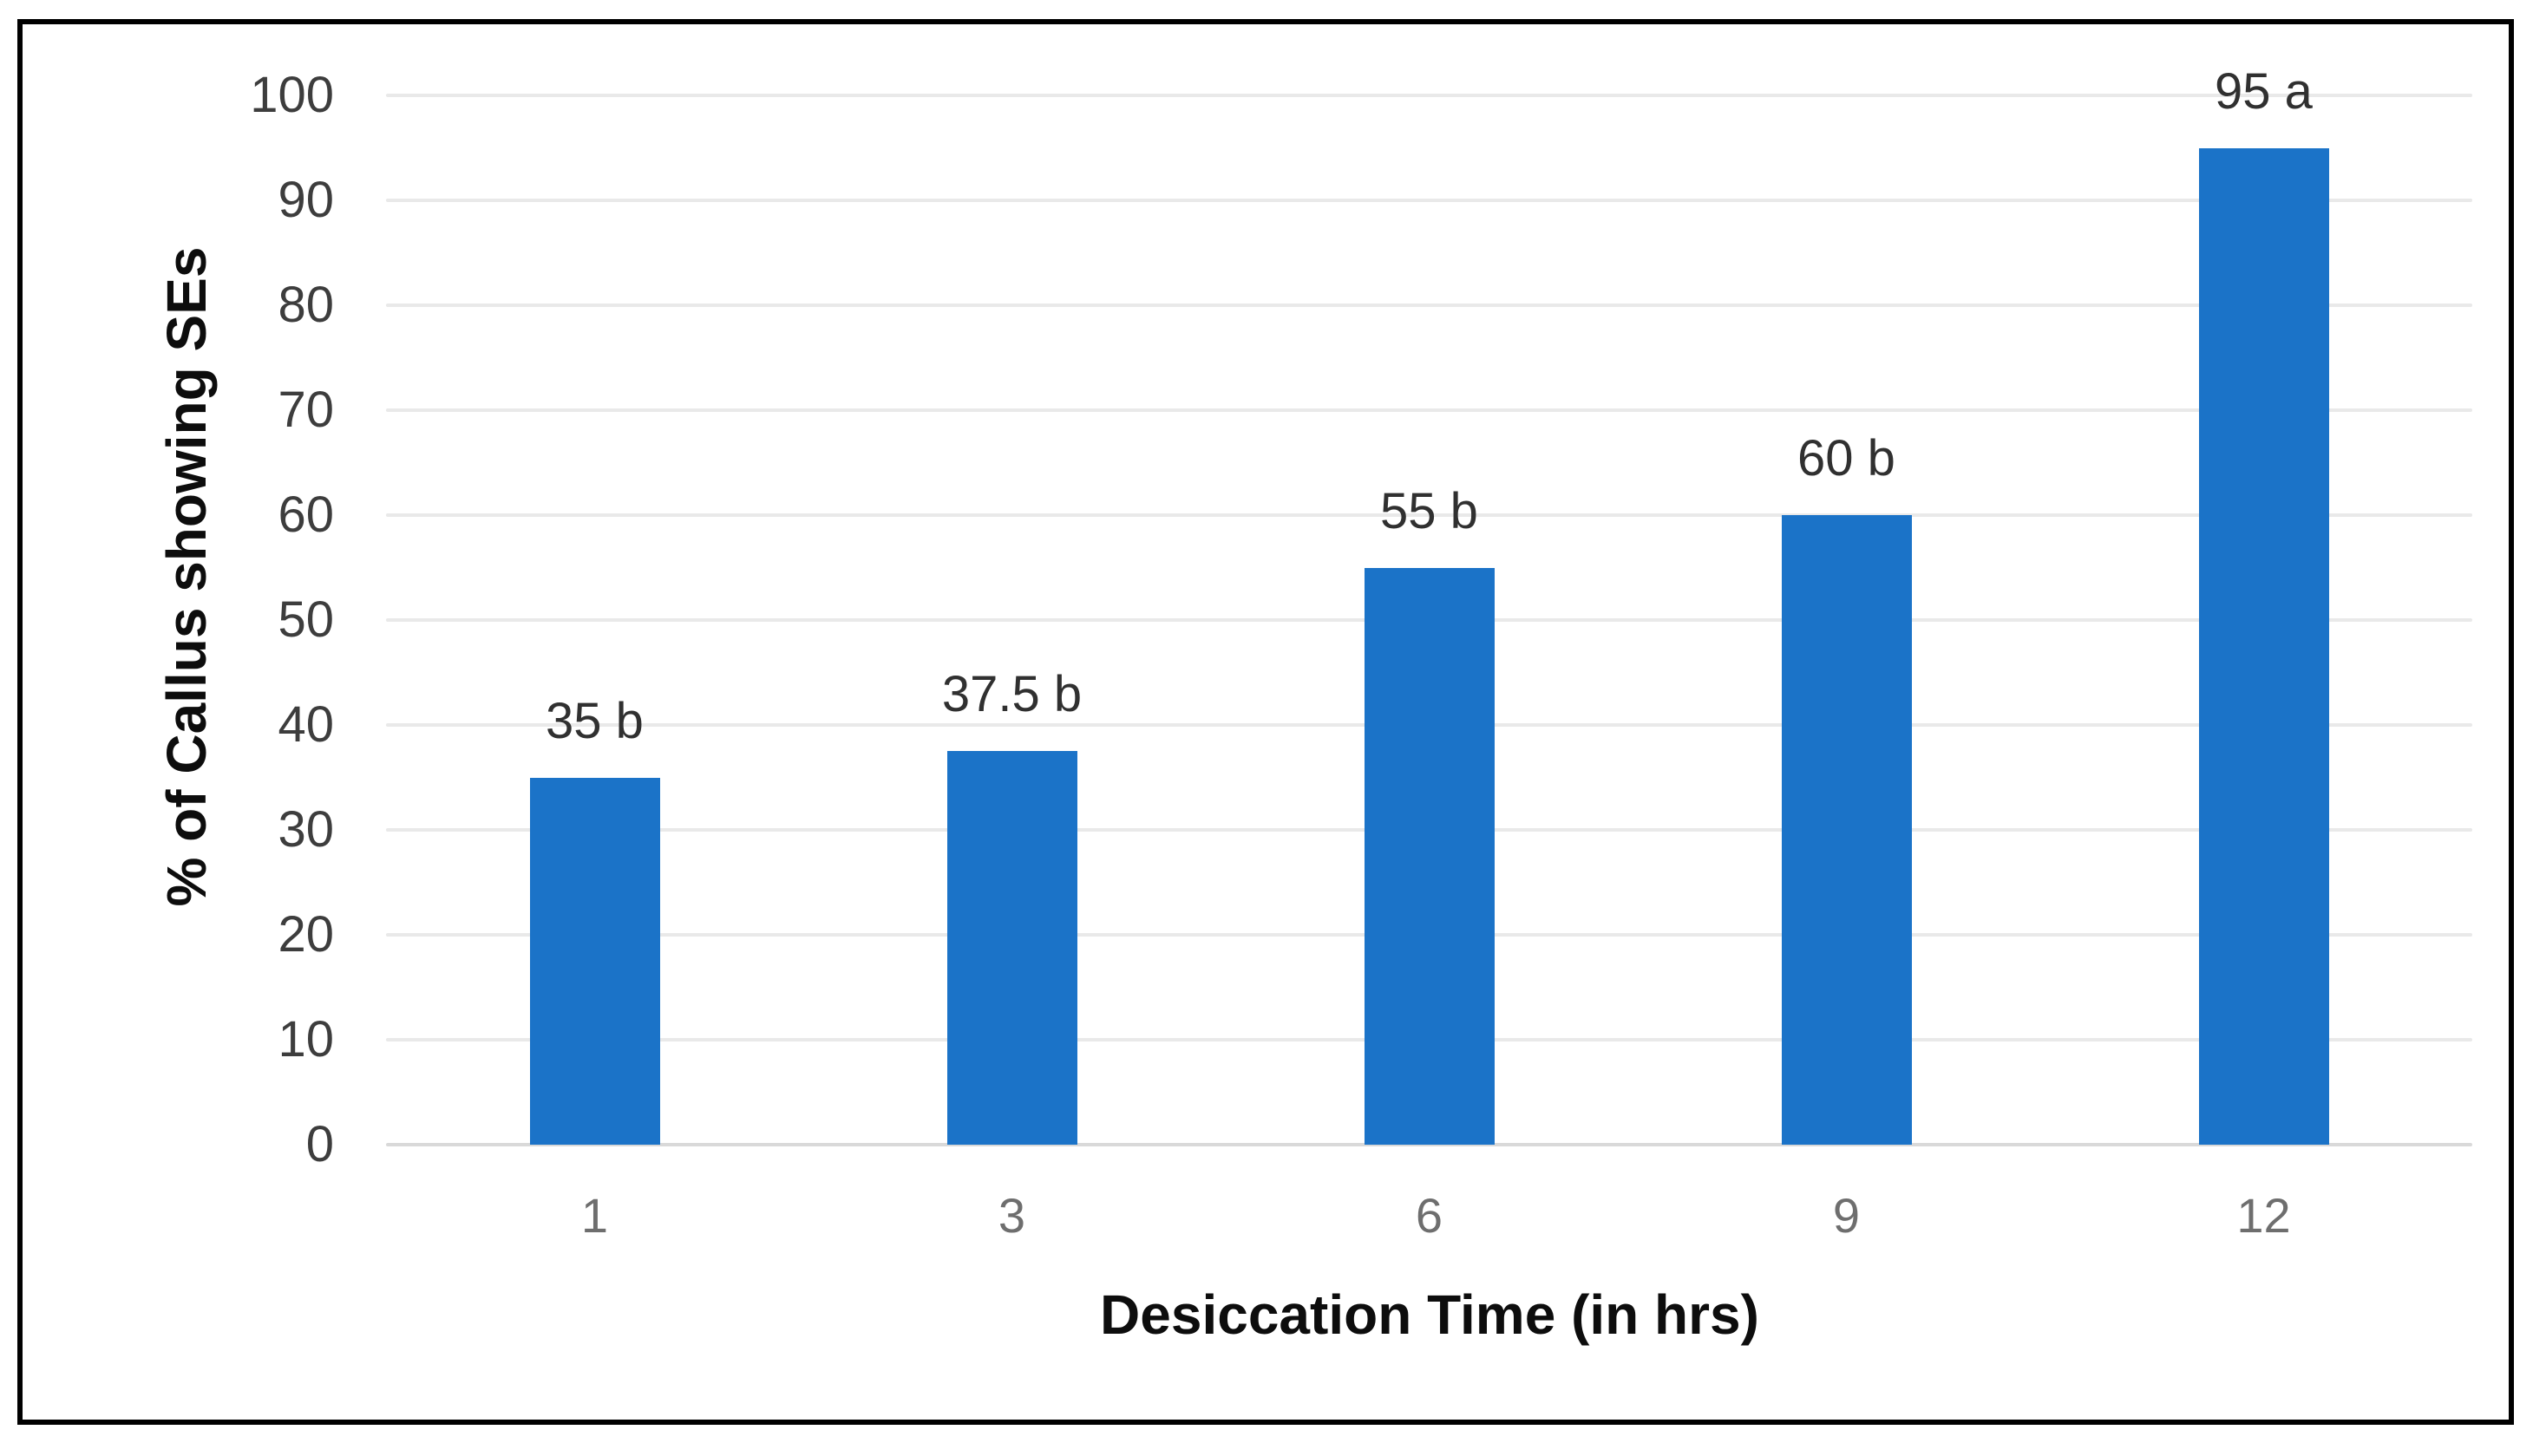  Describe the element at coordinates (306, 200) in the screenshot. I see `y-tick-label-90: 90` at that location.